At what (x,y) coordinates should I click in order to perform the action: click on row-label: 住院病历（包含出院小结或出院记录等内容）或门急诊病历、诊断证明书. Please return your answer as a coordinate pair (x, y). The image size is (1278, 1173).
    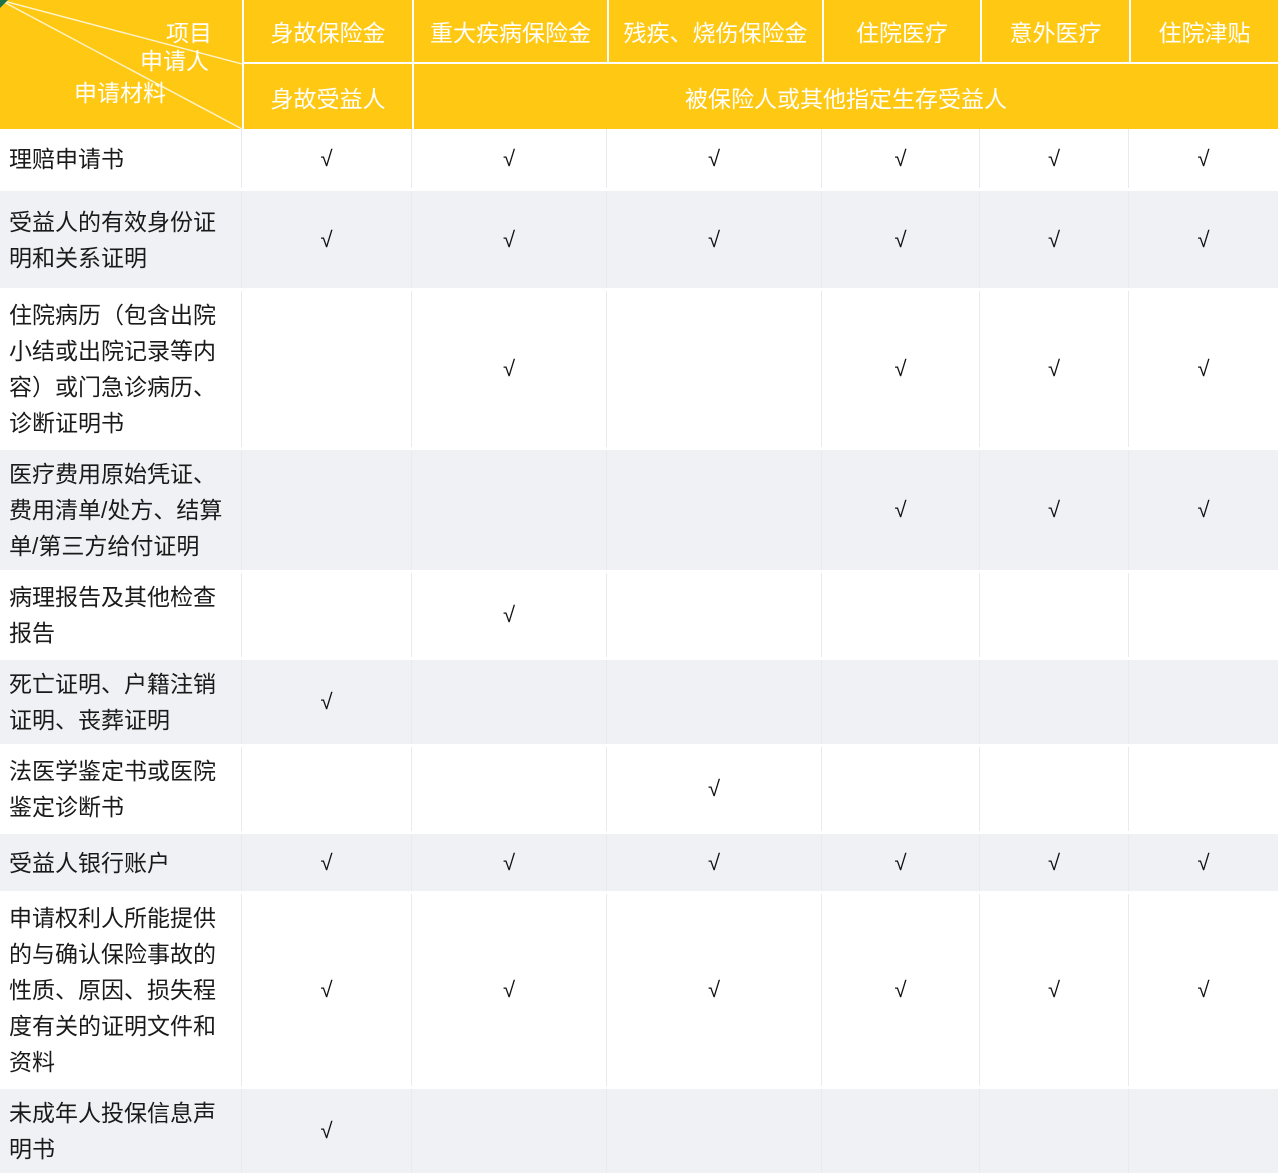
    Looking at the image, I should click on (112, 369).